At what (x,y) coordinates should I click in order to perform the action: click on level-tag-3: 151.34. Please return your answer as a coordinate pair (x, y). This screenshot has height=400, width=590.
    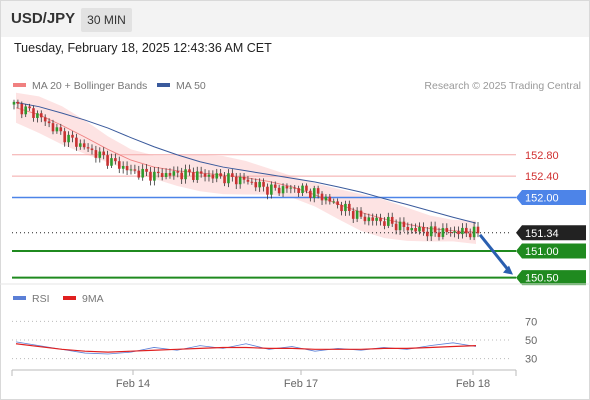
    Looking at the image, I should click on (551, 233).